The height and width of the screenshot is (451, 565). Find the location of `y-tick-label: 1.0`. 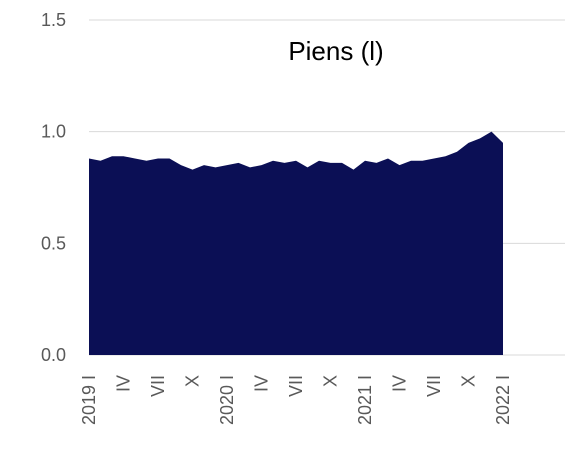

y-tick-label: 1.0 is located at coordinates (53, 132).